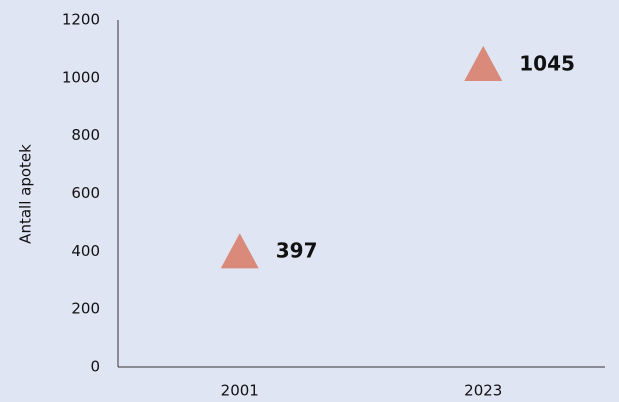 This screenshot has width=619, height=402. I want to click on y-tick-label: 800, so click(85, 135).